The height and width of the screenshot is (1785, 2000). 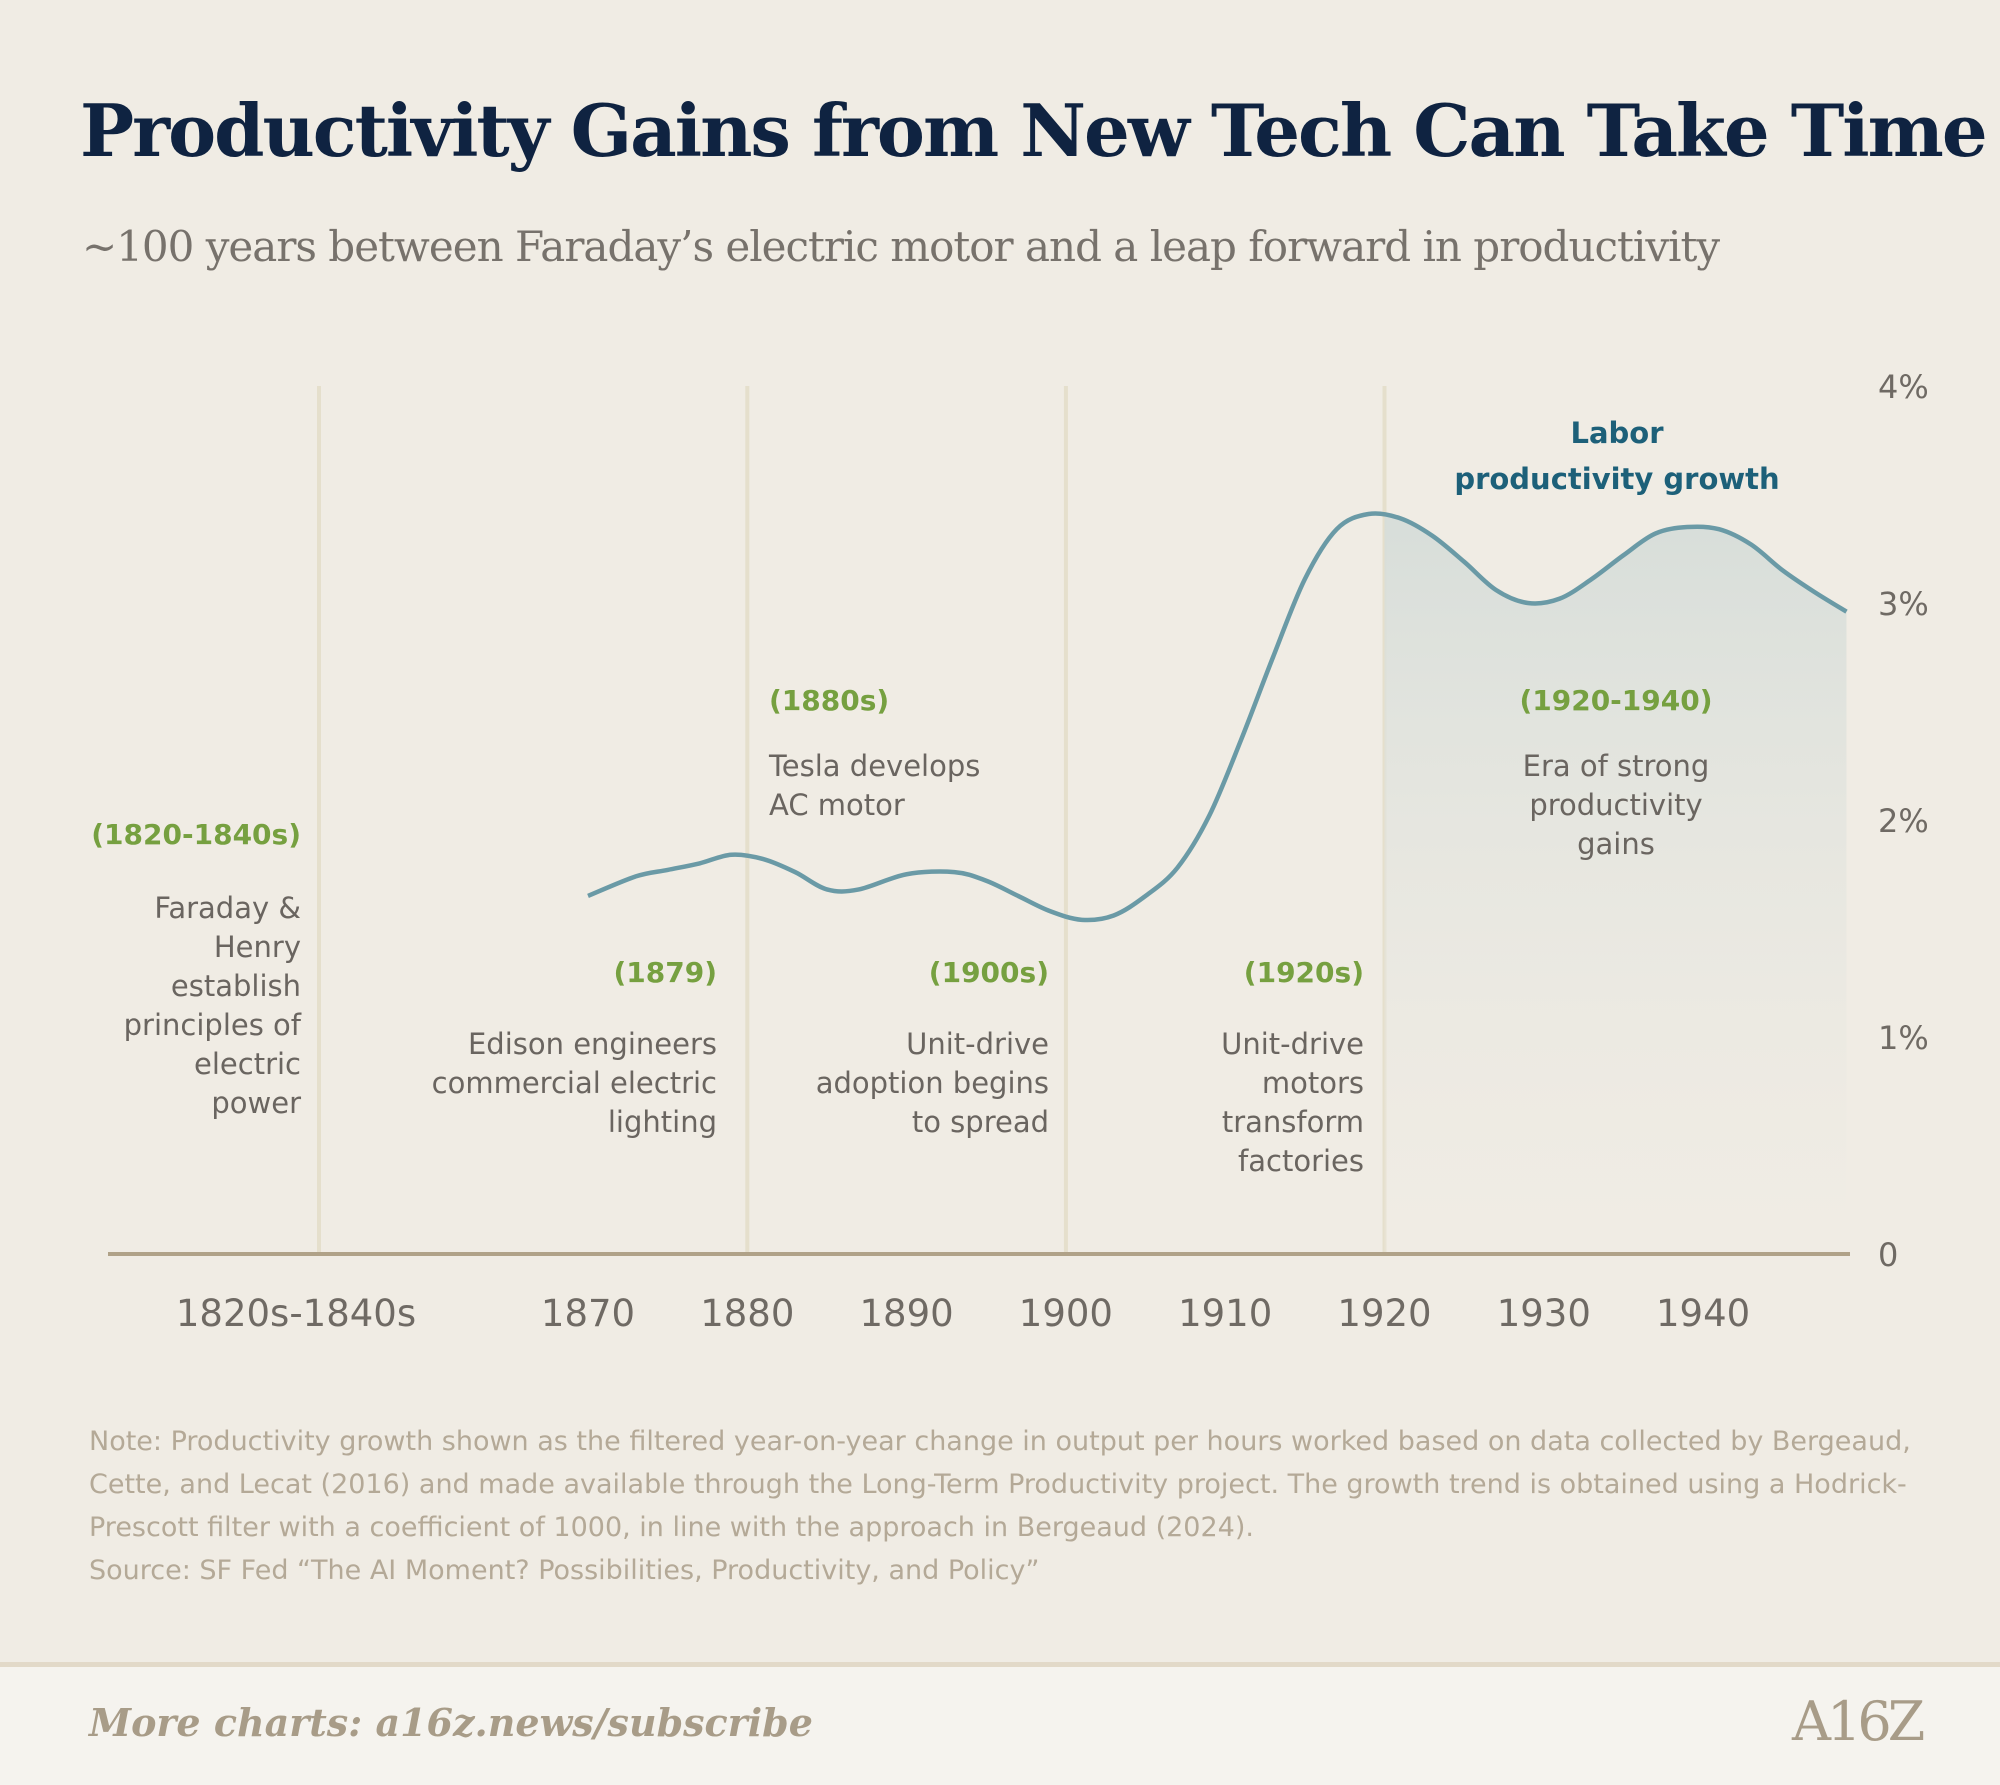 I want to click on x-tick-label: 1930, so click(x=1543, y=1313).